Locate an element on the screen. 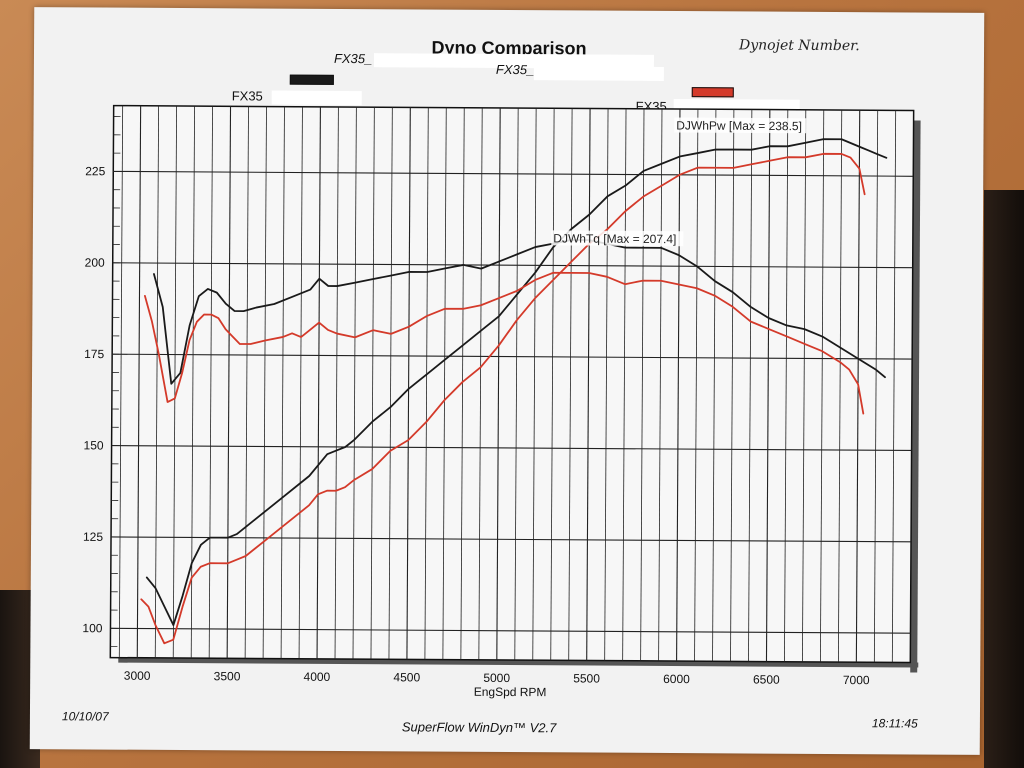  x-tick-label: 7000 is located at coordinates (856, 680).